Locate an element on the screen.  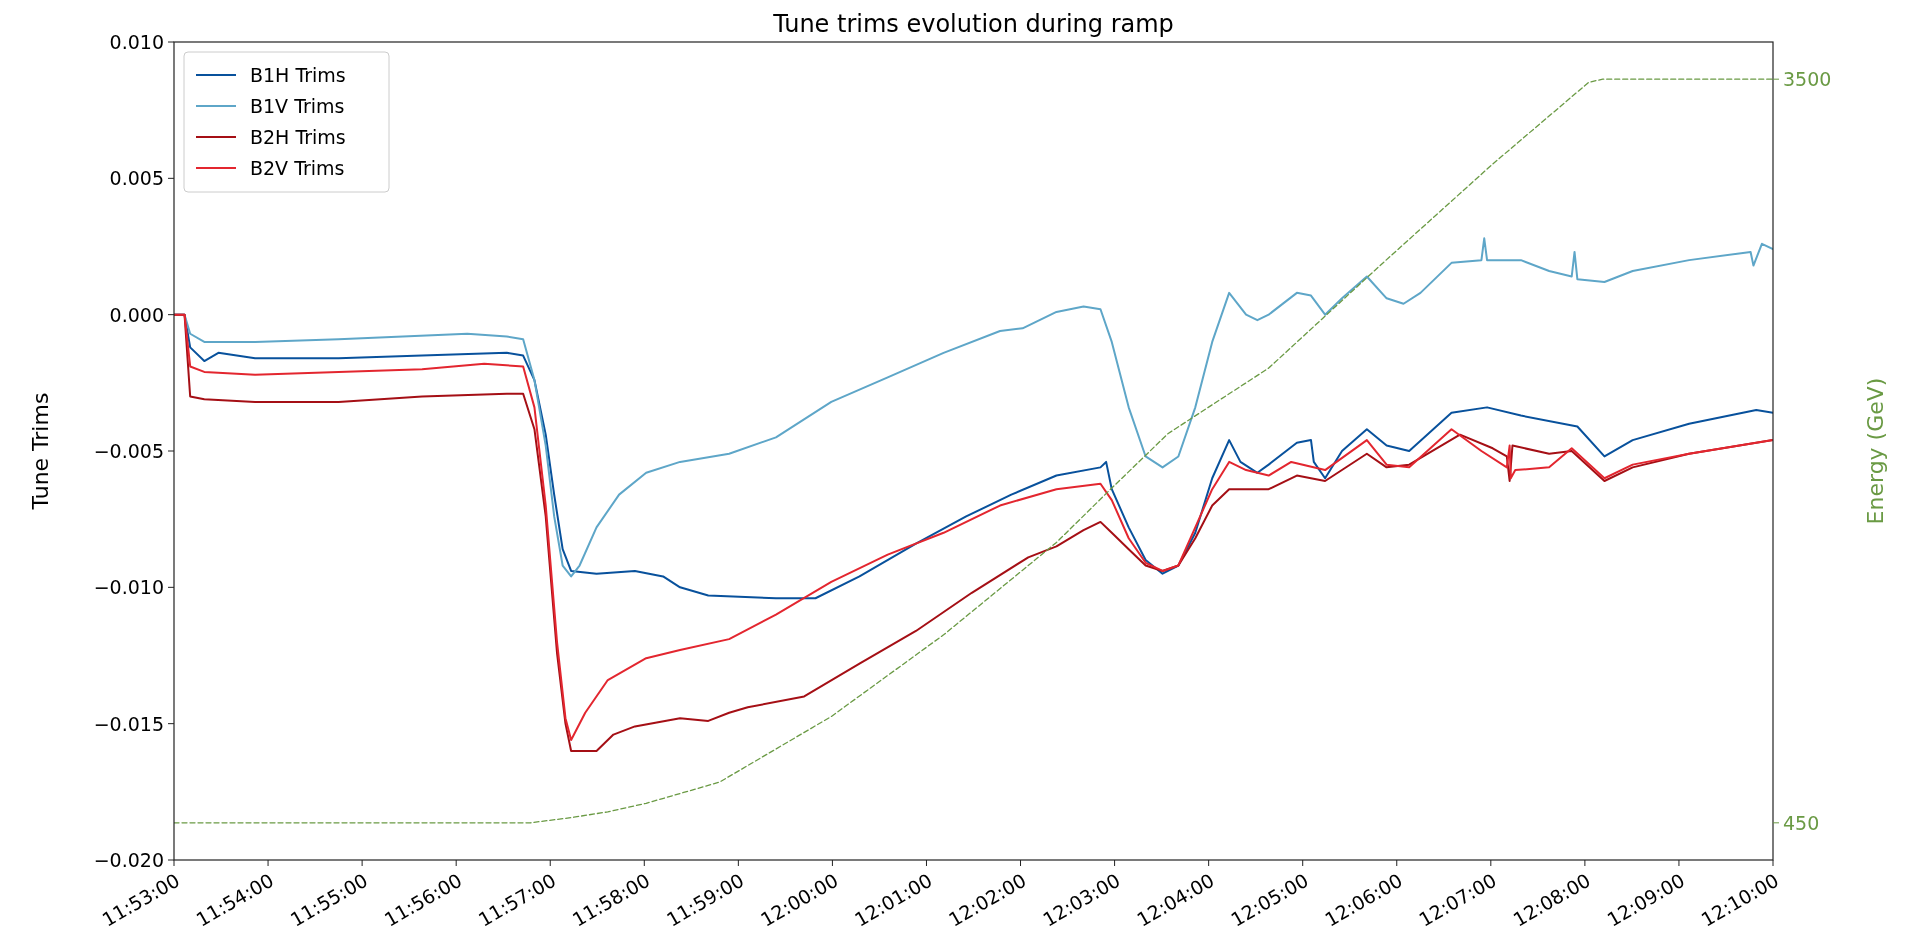
legend-label: B2H Trims is located at coordinates (298, 137).